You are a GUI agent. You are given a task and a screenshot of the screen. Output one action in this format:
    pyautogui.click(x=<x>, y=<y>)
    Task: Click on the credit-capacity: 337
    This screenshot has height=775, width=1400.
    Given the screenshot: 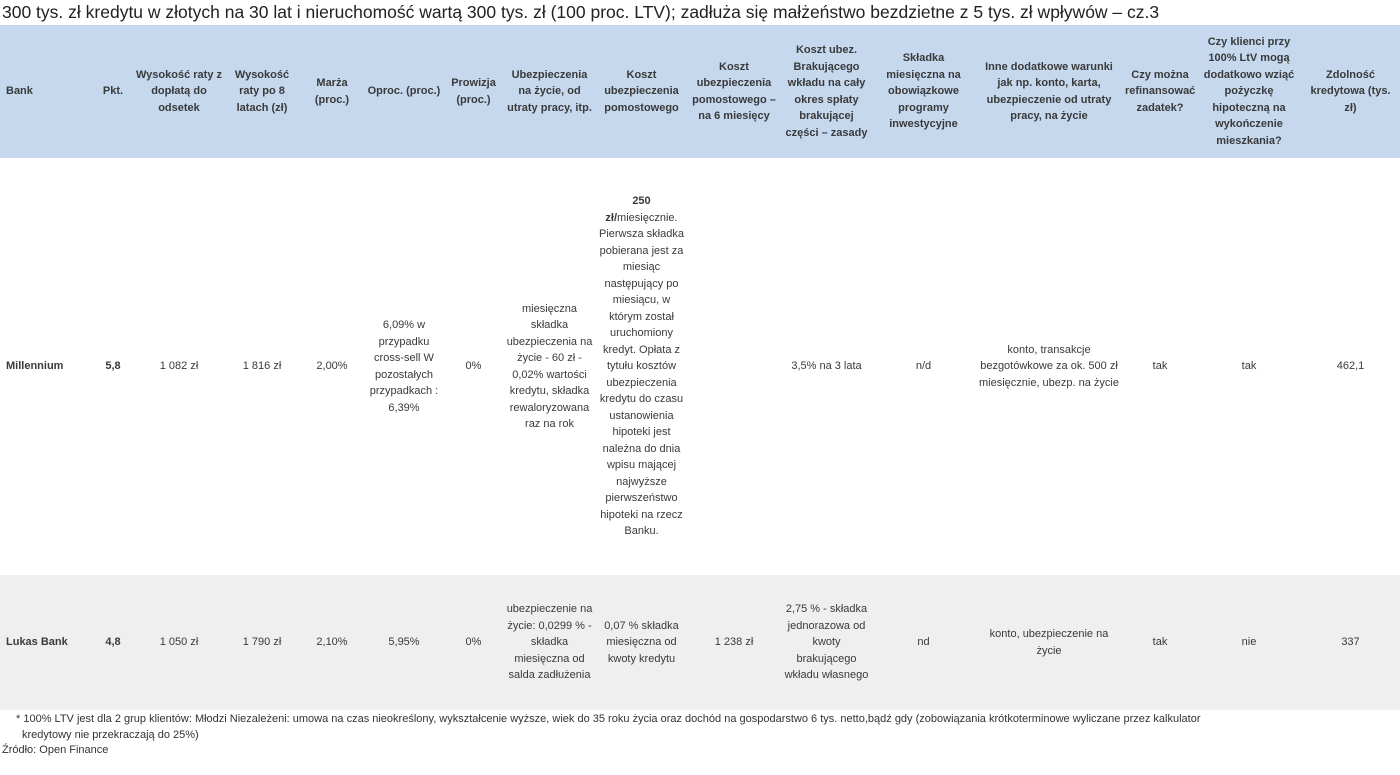 What is the action you would take?
    pyautogui.click(x=1350, y=642)
    